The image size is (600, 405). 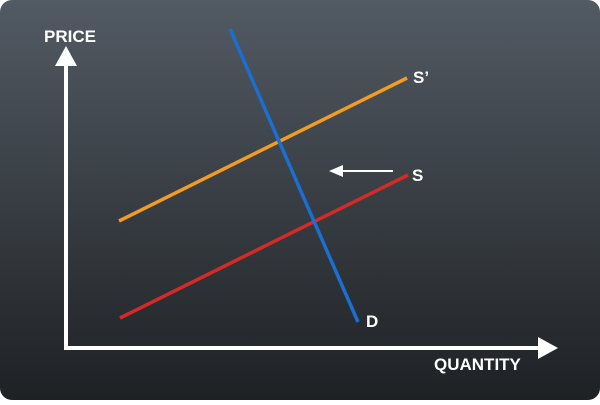 What do you see at coordinates (66, 56) in the screenshot?
I see `y-axis-arrowhead` at bounding box center [66, 56].